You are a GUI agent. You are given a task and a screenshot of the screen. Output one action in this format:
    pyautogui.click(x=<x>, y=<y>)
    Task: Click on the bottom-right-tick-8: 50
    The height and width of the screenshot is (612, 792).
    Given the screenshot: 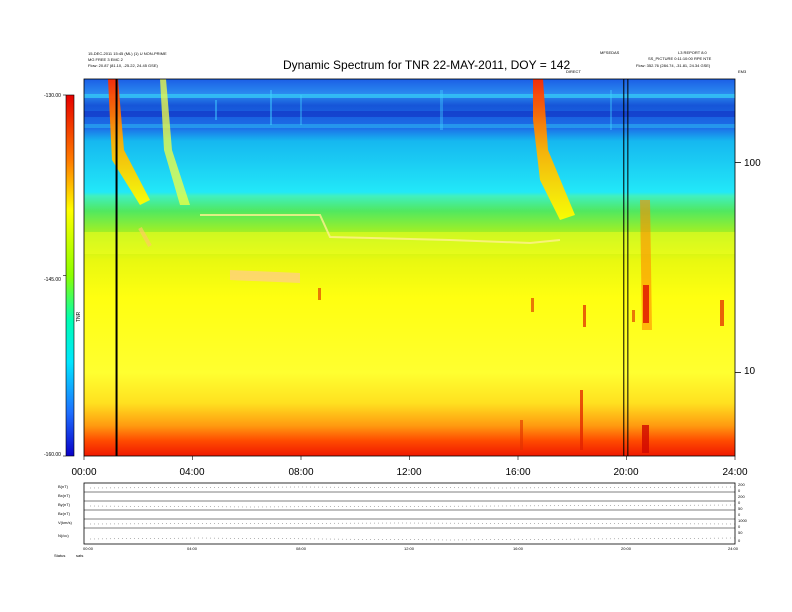 What is the action you would take?
    pyautogui.click(x=740, y=532)
    